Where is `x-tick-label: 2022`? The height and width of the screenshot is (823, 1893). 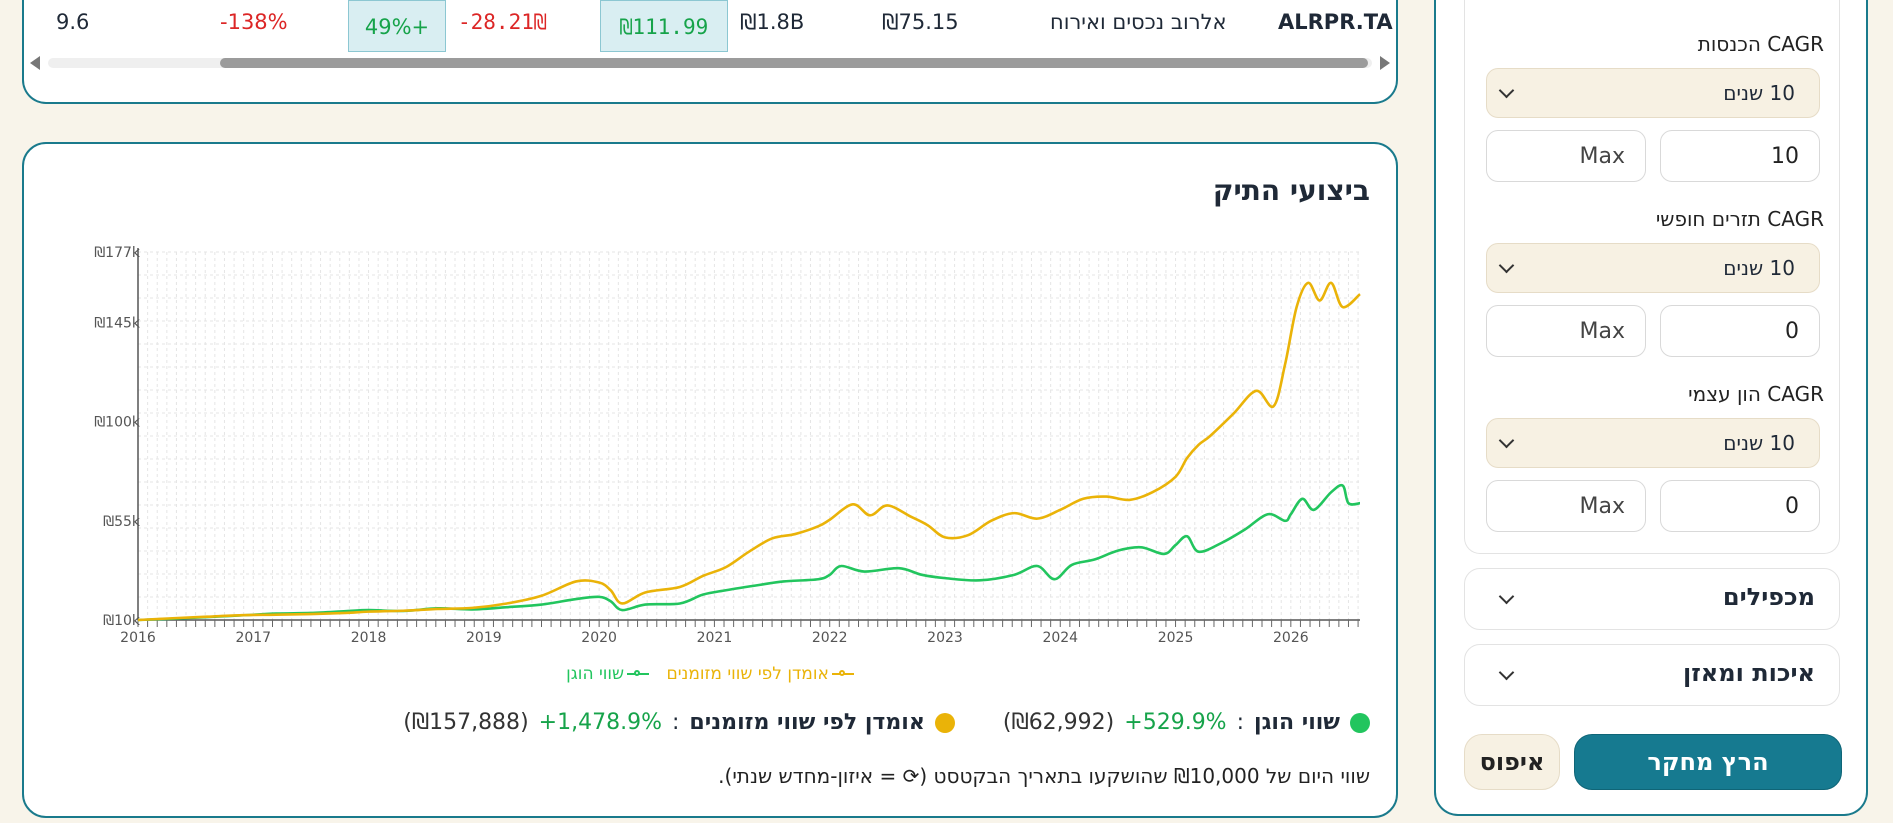 x-tick-label: 2022 is located at coordinates (830, 638).